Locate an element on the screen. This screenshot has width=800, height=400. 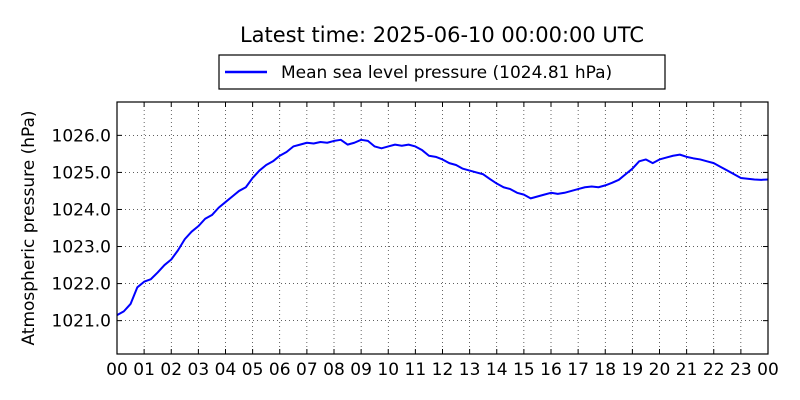
y-tick-label: 1023.0 is located at coordinates (81, 248).